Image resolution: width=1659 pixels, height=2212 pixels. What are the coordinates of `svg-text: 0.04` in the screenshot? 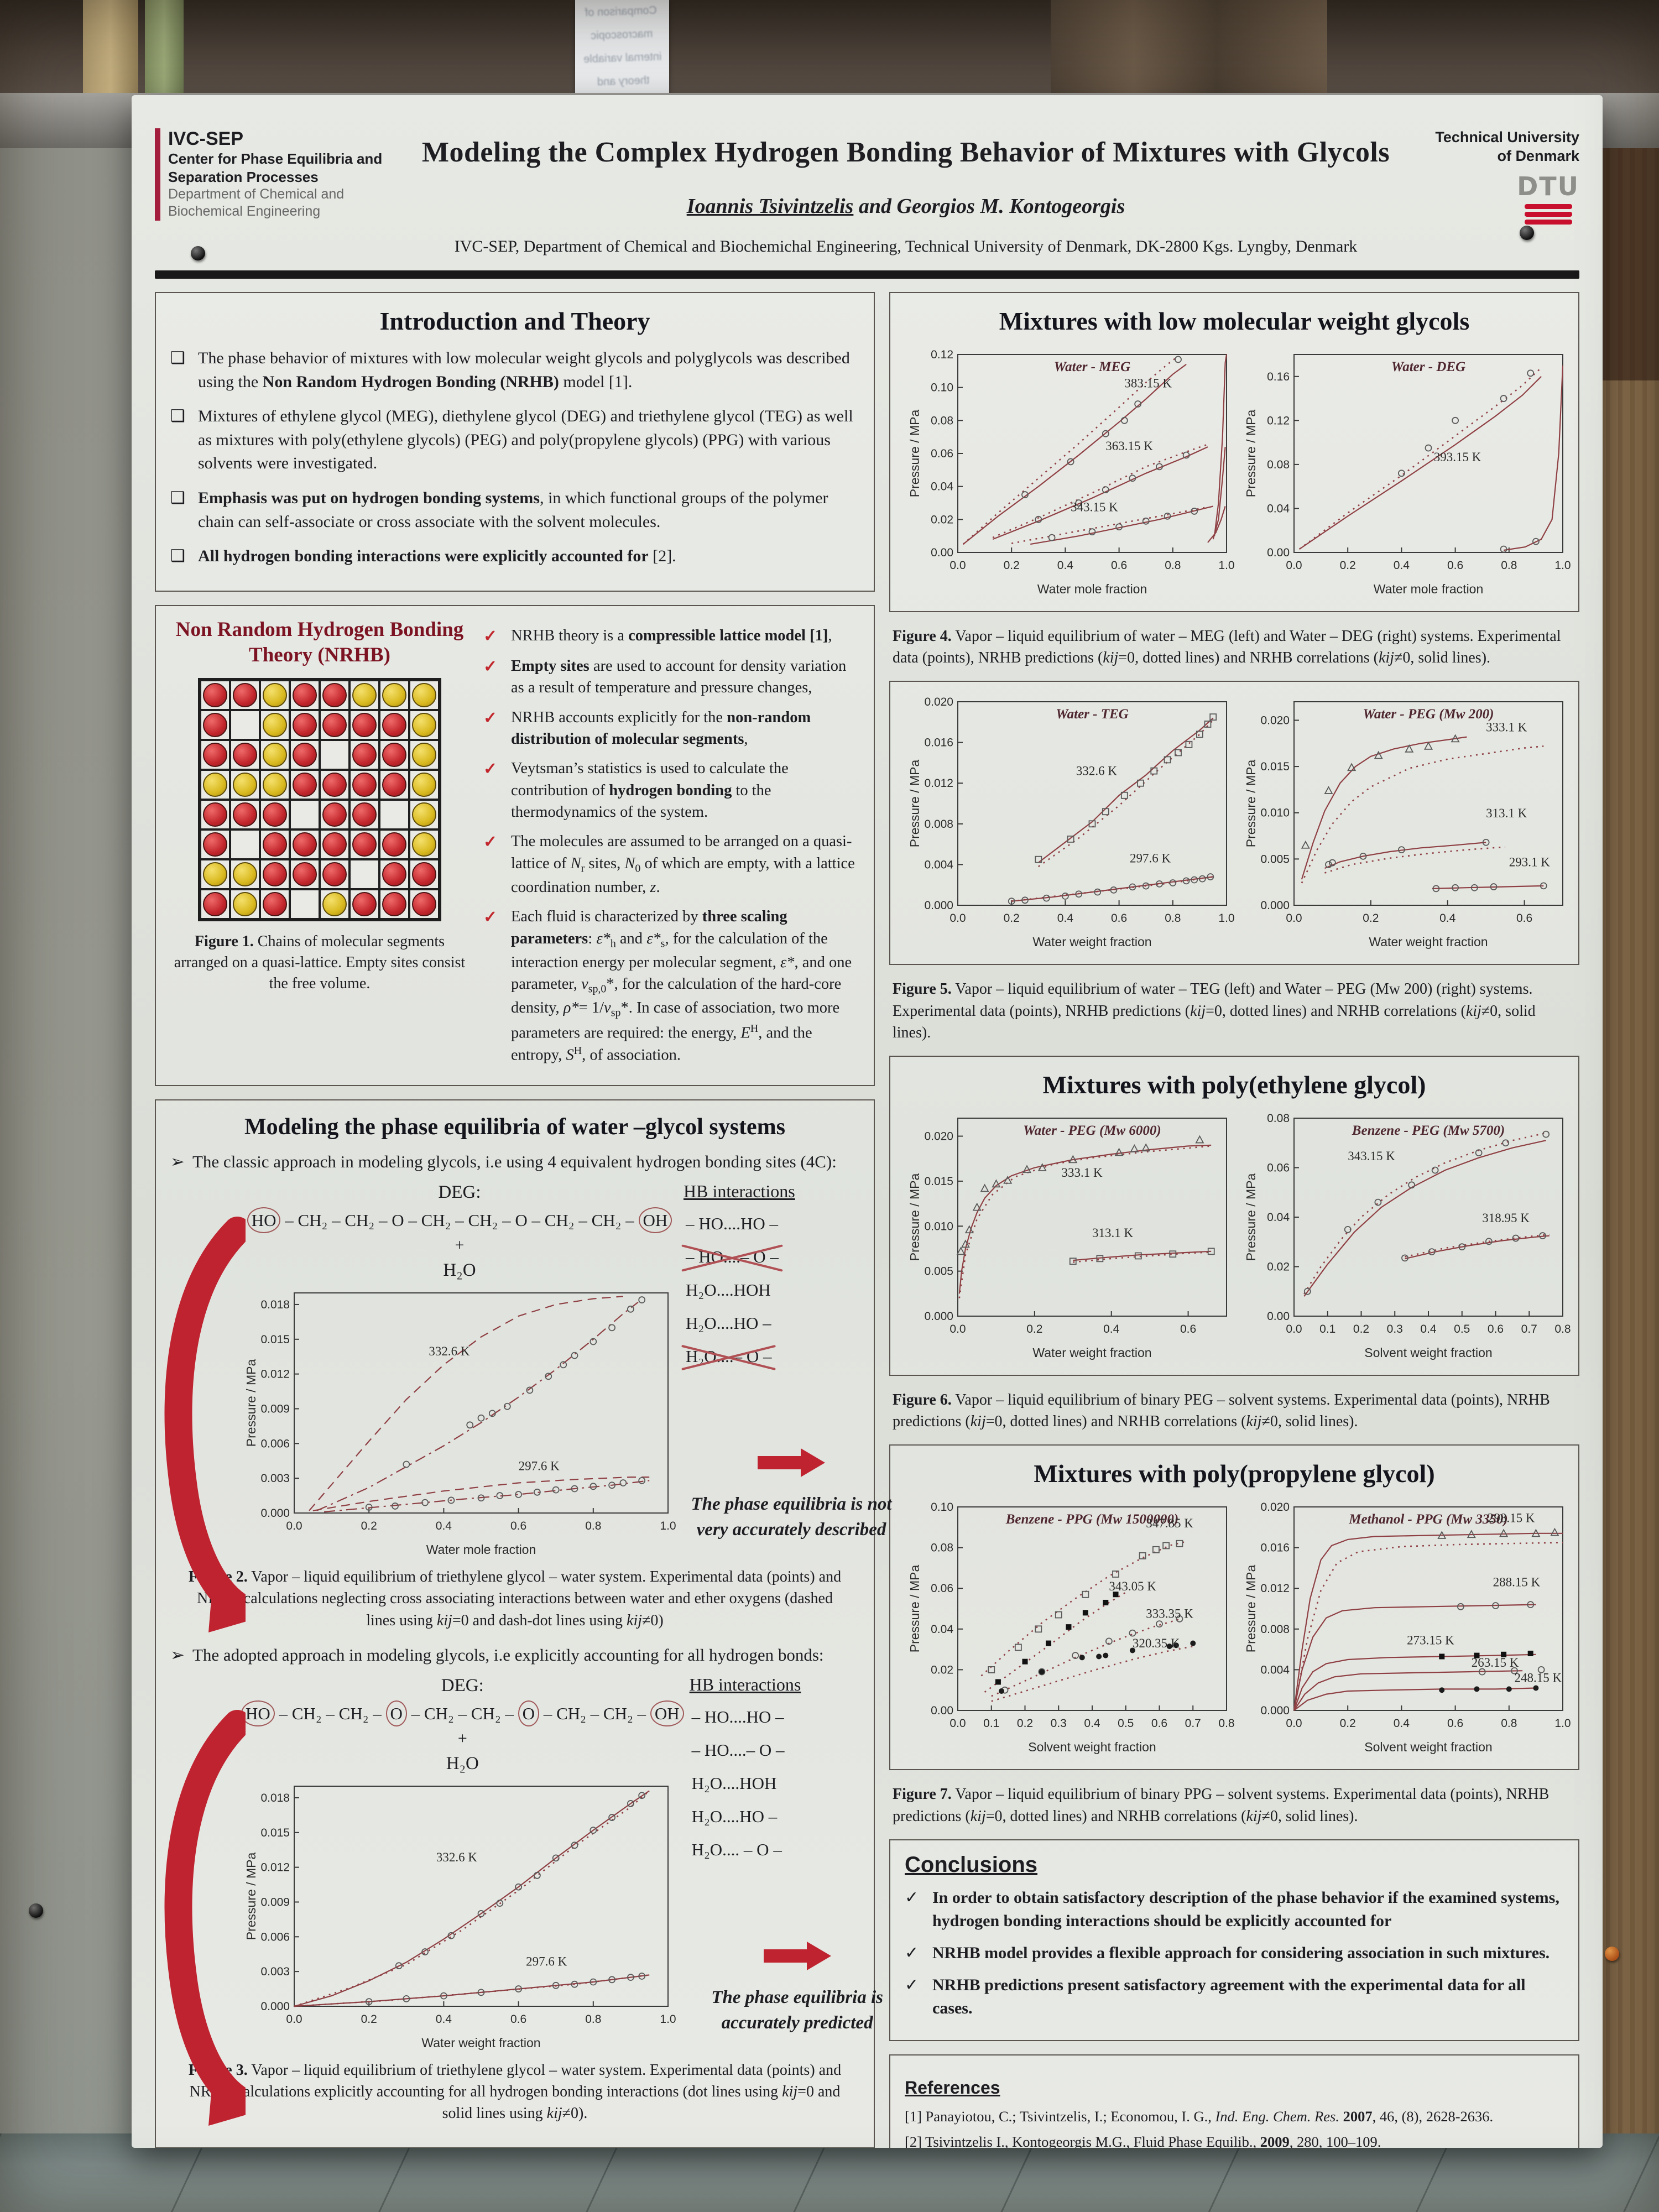 It's located at (942, 1630).